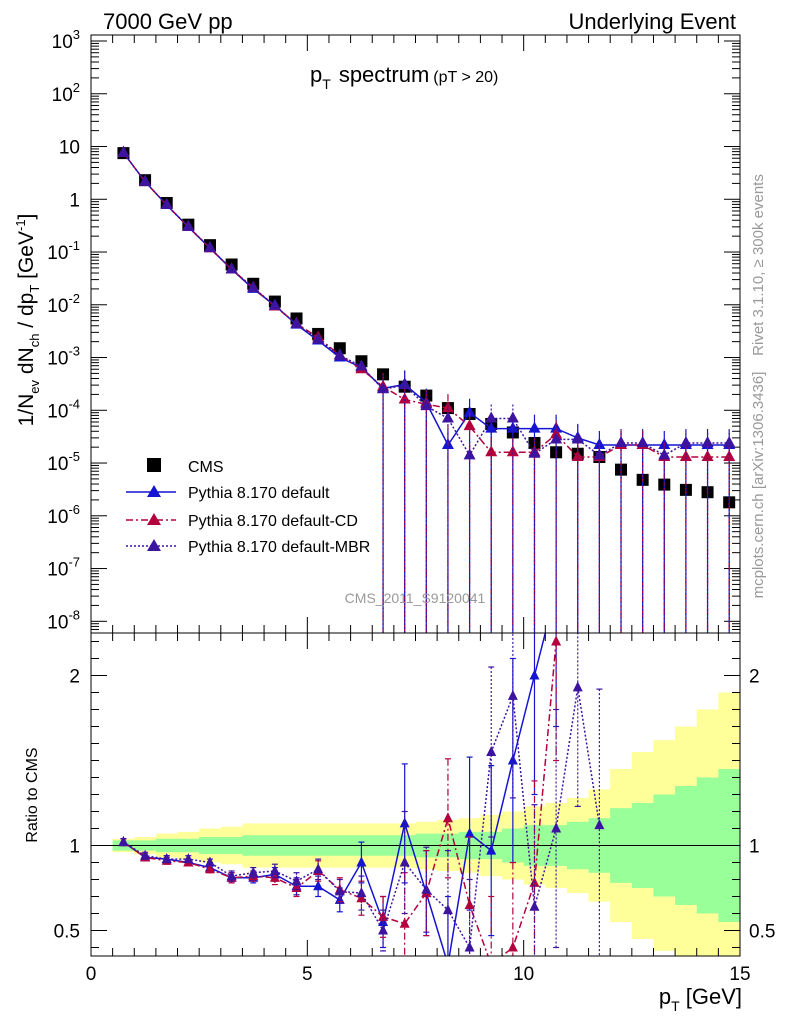  Describe the element at coordinates (754, 847) in the screenshot. I see `ratio-y-tick-label-right: 1` at that location.